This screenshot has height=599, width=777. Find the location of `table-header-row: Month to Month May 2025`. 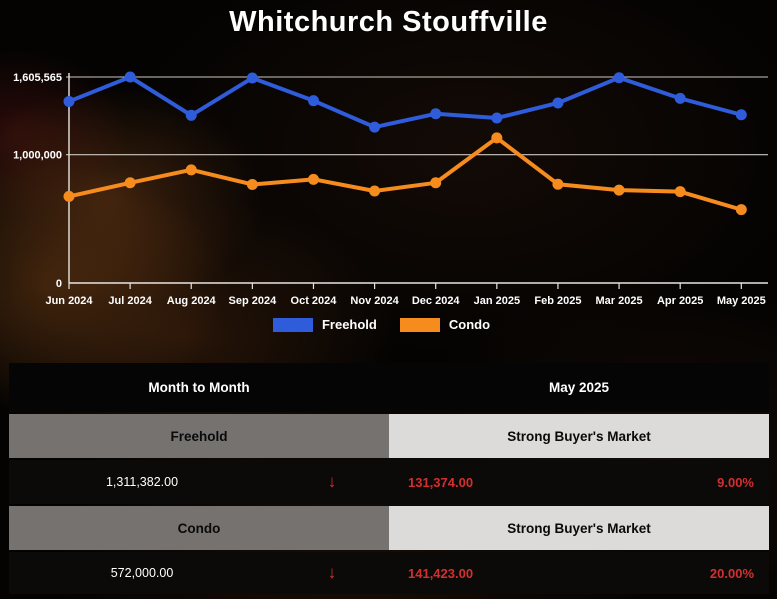

table-header-row: Month to Month May 2025 is located at coordinates (389, 387).